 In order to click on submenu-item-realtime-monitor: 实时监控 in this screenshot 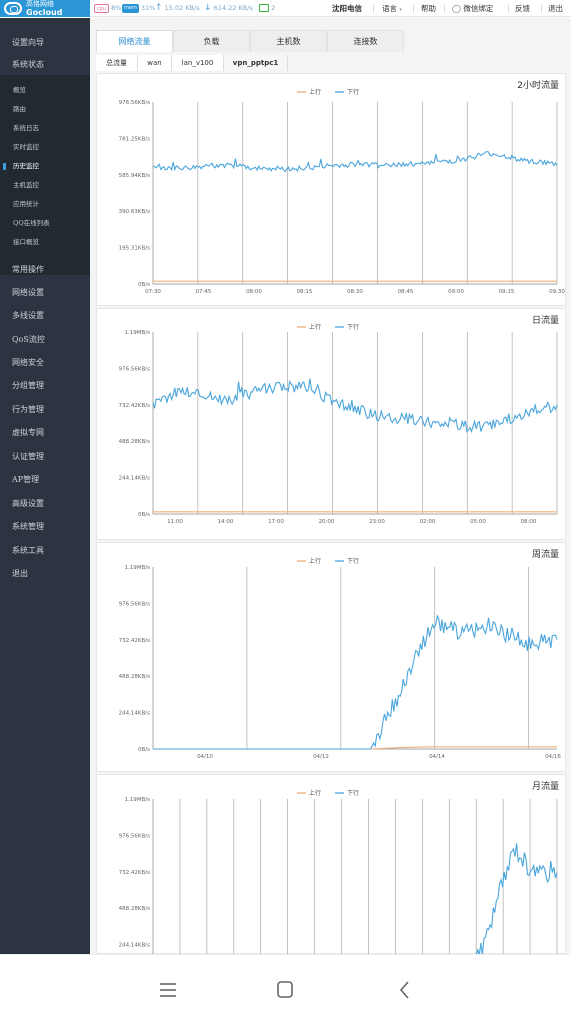, I will do `click(26, 147)`.